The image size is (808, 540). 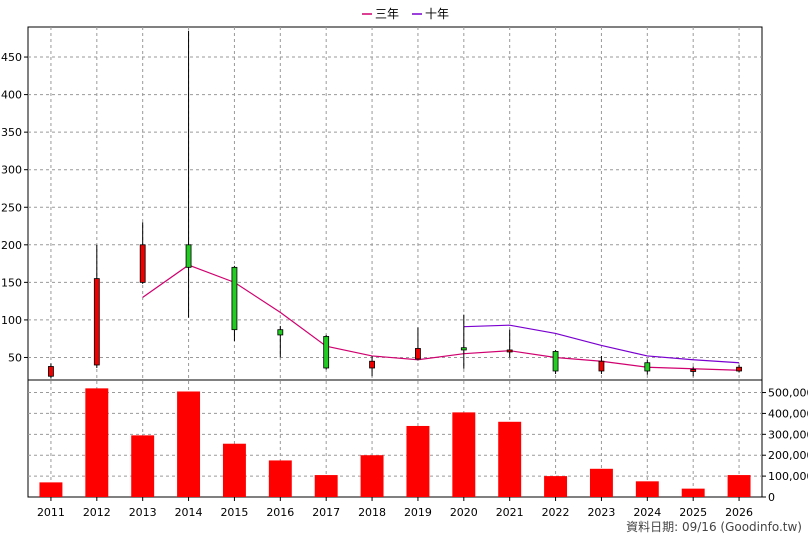 What do you see at coordinates (11, 207) in the screenshot?
I see `price-tick-label: 250` at bounding box center [11, 207].